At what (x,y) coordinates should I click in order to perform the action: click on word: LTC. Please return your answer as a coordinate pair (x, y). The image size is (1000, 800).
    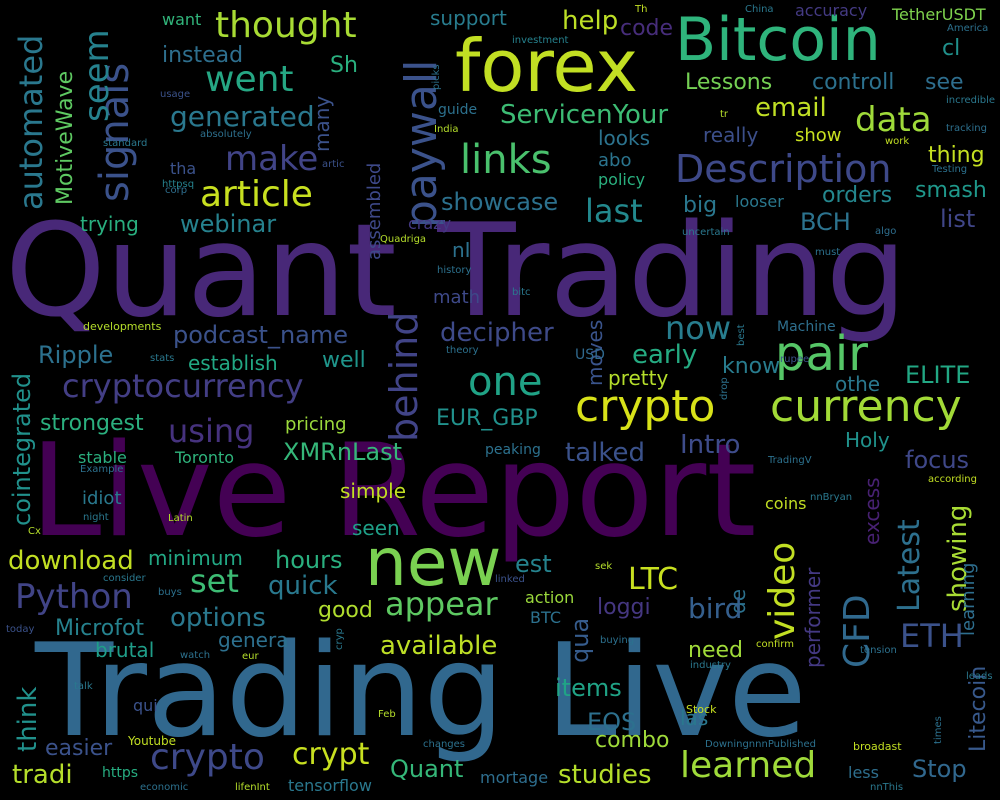
    Looking at the image, I should click on (653, 579).